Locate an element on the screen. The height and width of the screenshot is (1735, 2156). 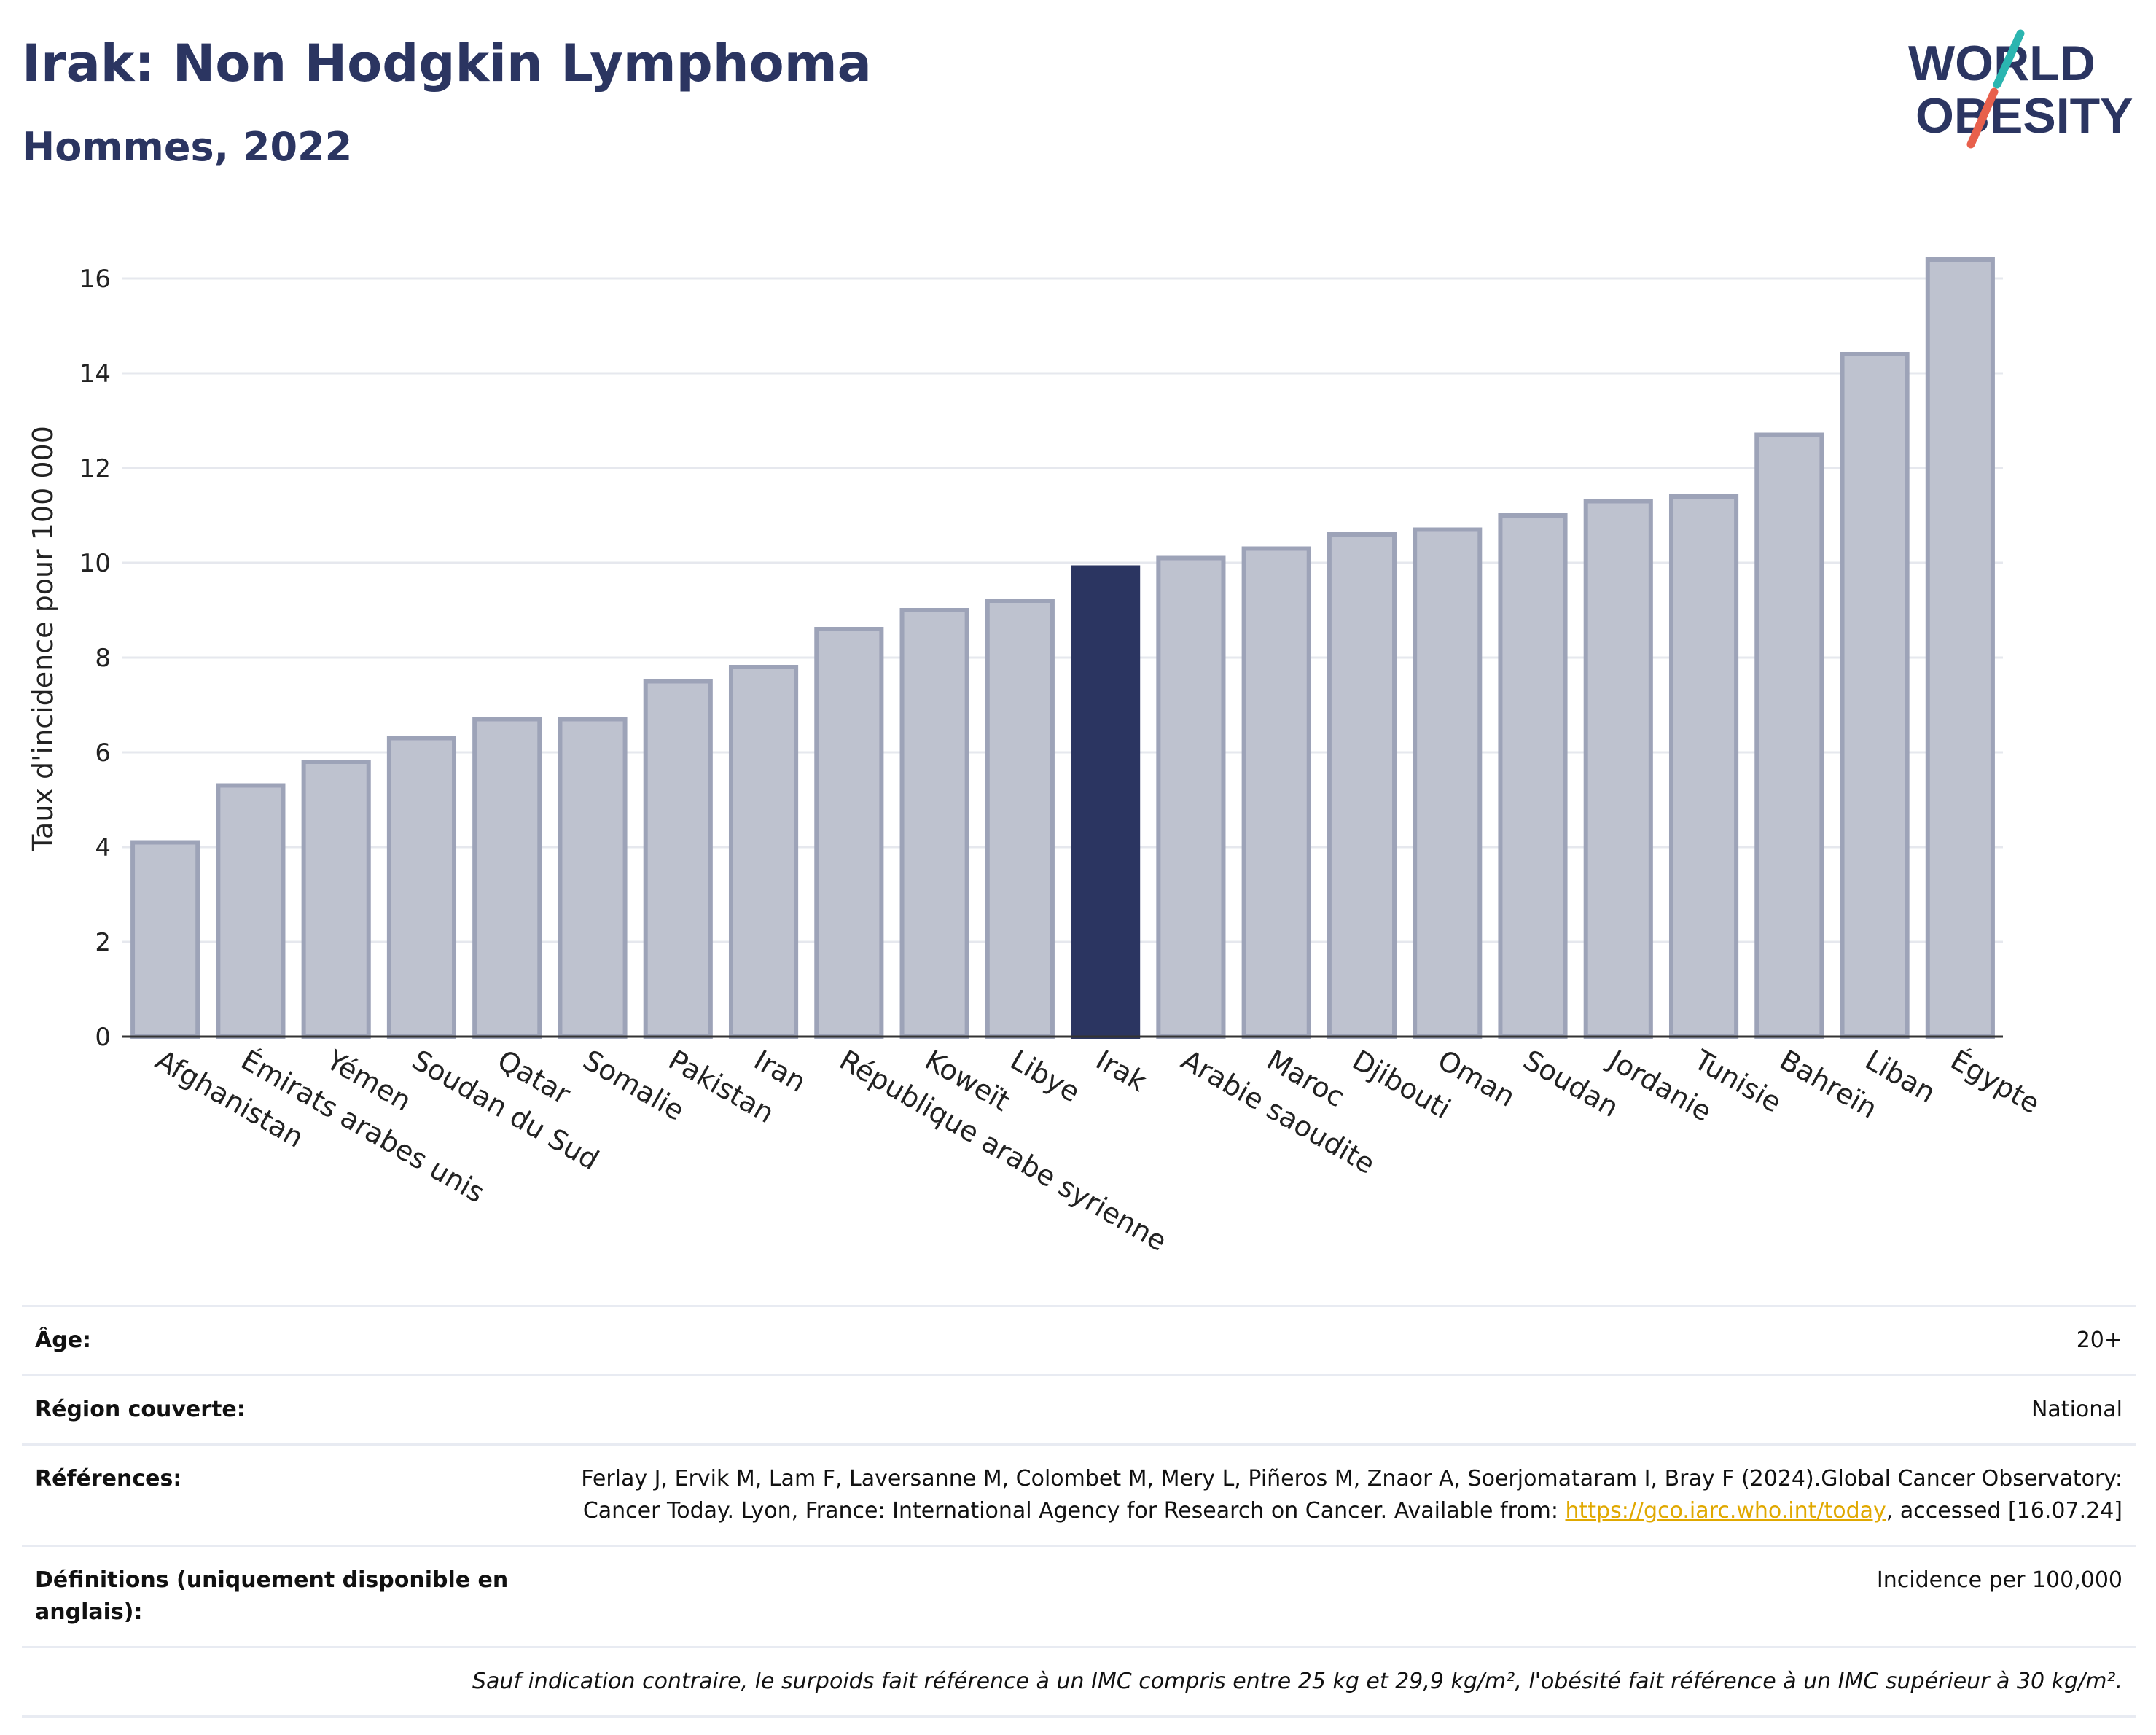
chart-title: Irak: Non Hodgkin Lymphoma is located at coordinates (447, 63).